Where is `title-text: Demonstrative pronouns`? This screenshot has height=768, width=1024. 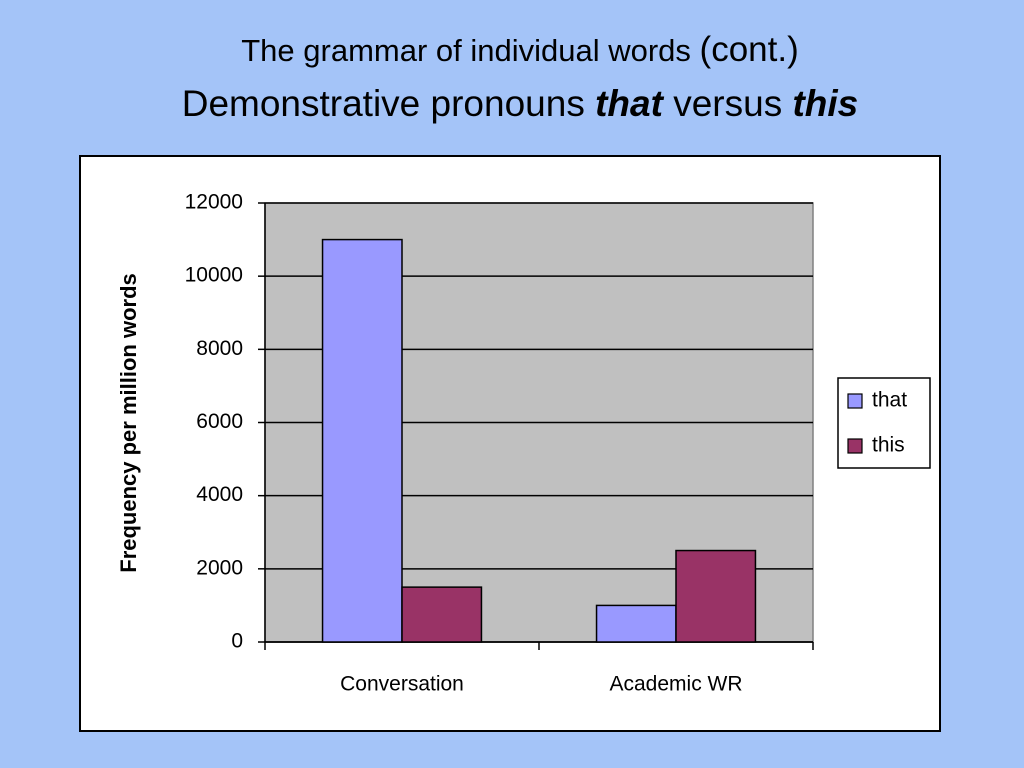 title-text: Demonstrative pronouns is located at coordinates (383, 103).